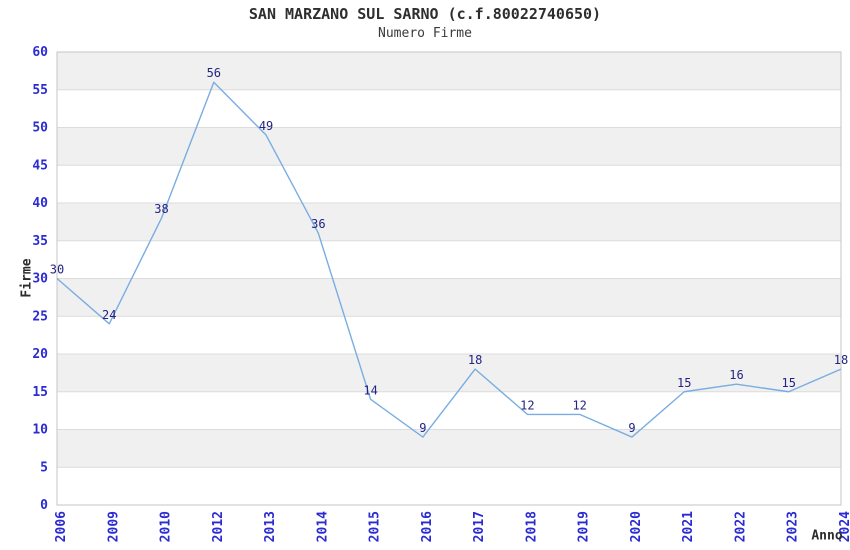 The width and height of the screenshot is (850, 550). What do you see at coordinates (322, 526) in the screenshot?
I see `x-tick-label: 2014` at bounding box center [322, 526].